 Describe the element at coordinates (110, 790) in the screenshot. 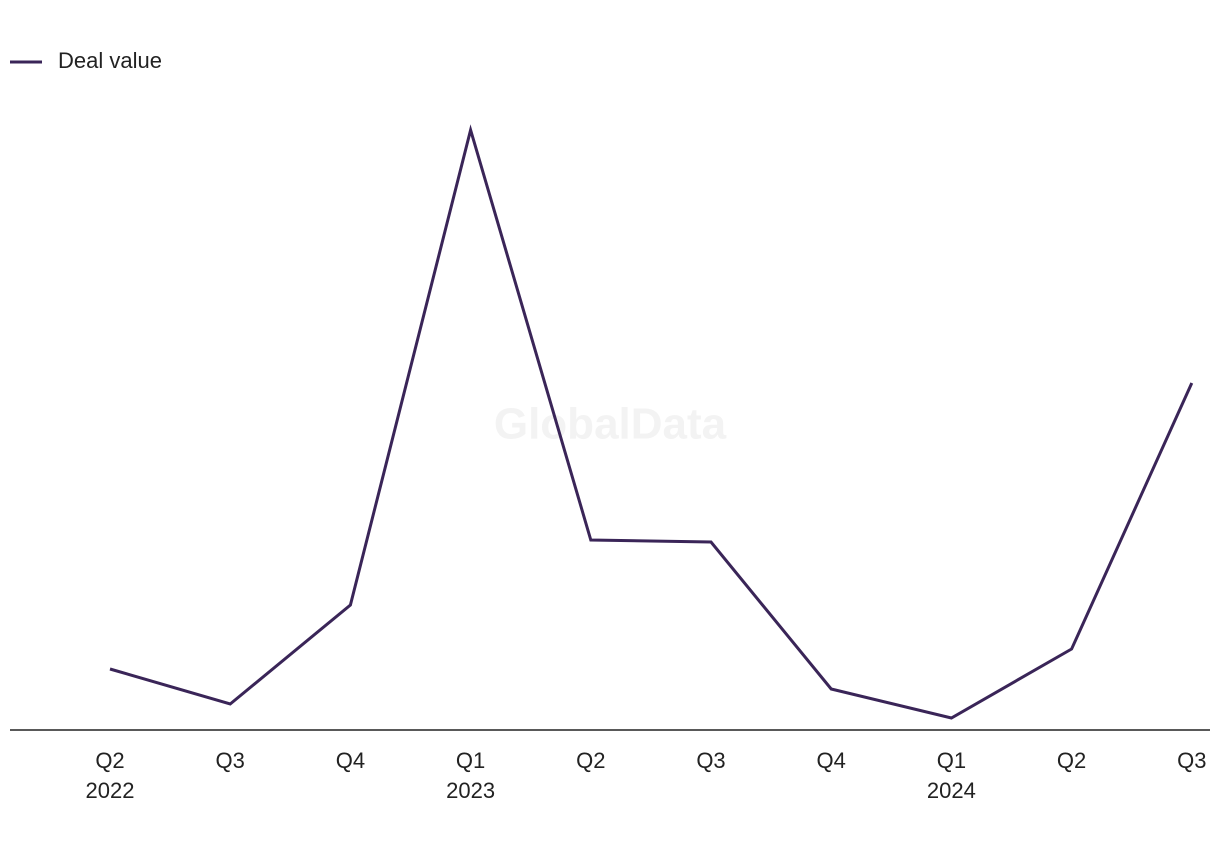

I see `x-tick-year: 2022` at that location.